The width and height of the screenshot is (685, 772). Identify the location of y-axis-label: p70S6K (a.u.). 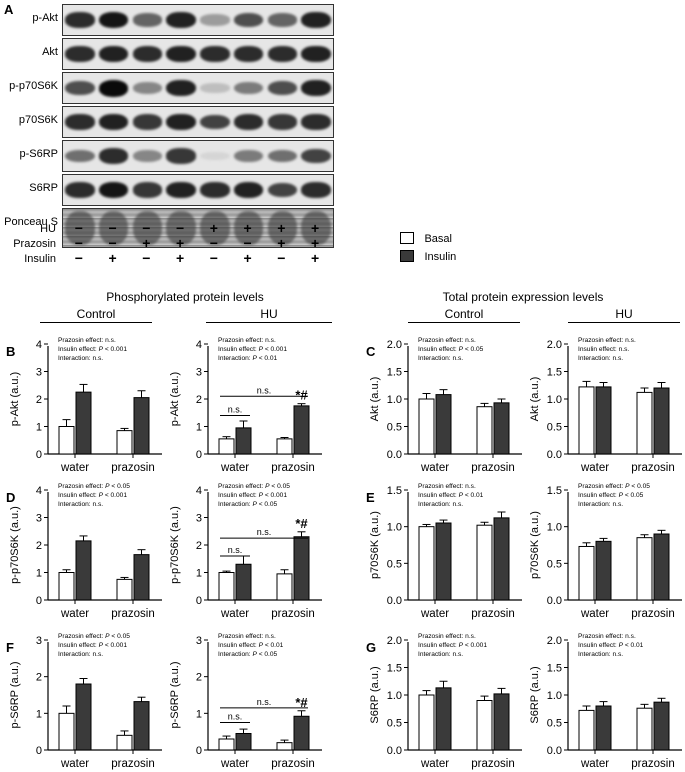
(375, 545).